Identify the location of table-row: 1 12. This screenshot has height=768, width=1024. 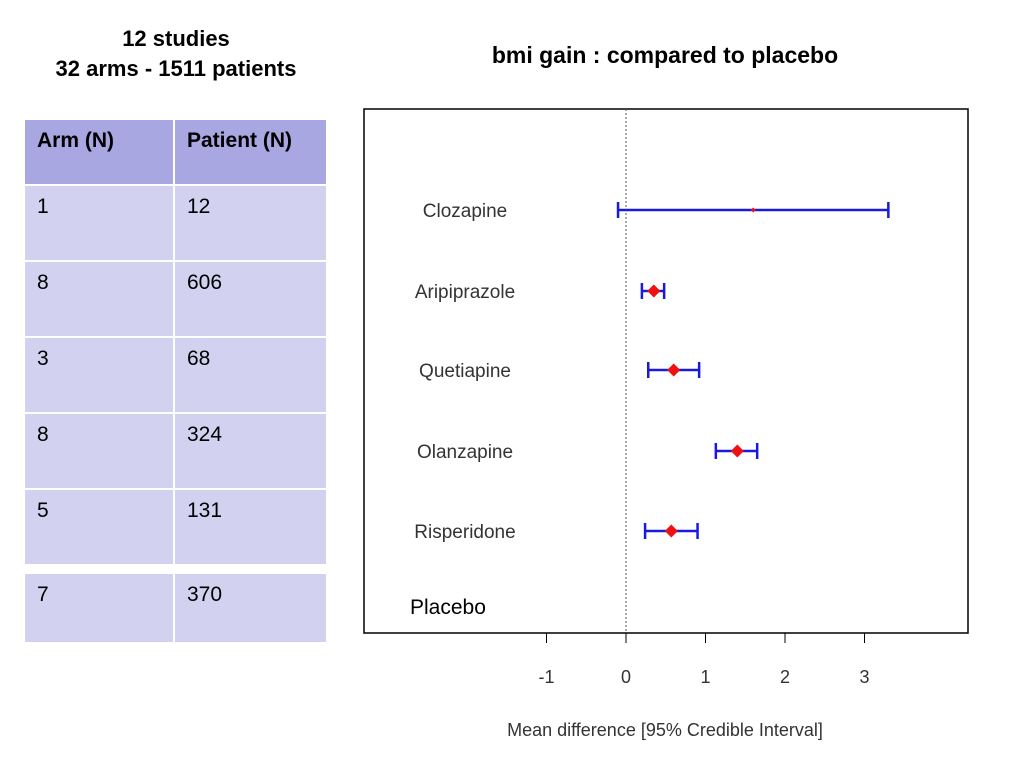
(176, 224).